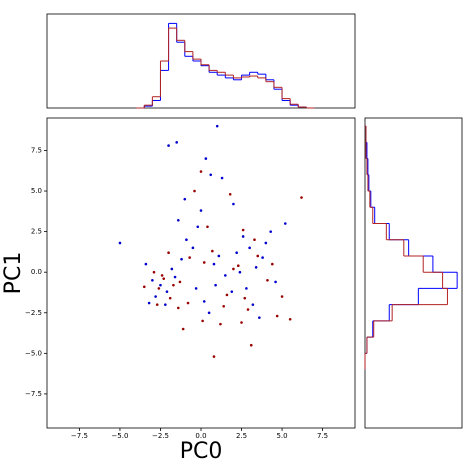 The image size is (474, 474). Describe the element at coordinates (33, 353) in the screenshot. I see `y-tick-label: −5.0` at that location.